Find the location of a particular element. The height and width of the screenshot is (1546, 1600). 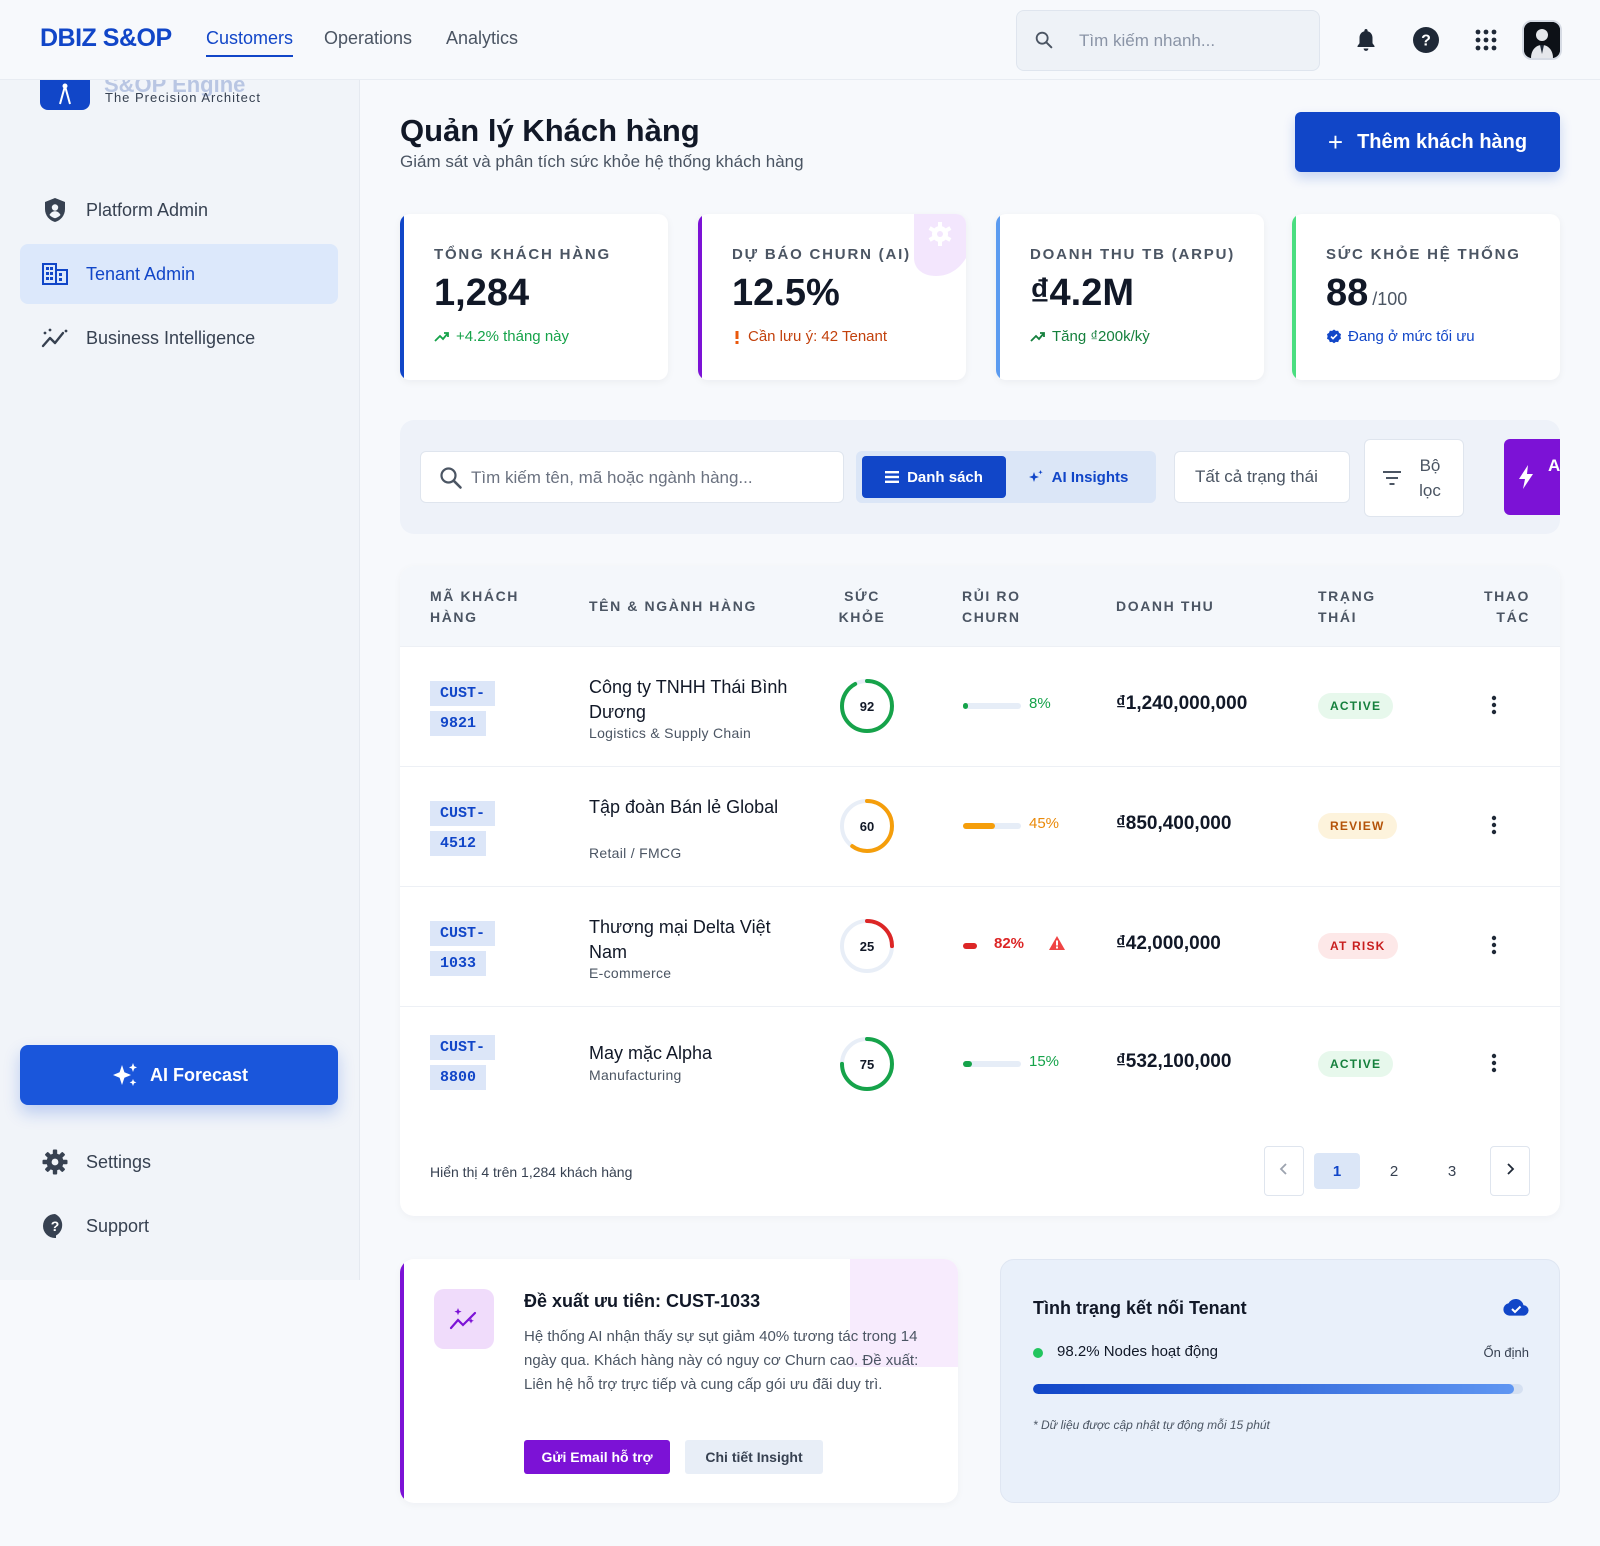

churn-risk-percent: 15% is located at coordinates (1044, 1061).